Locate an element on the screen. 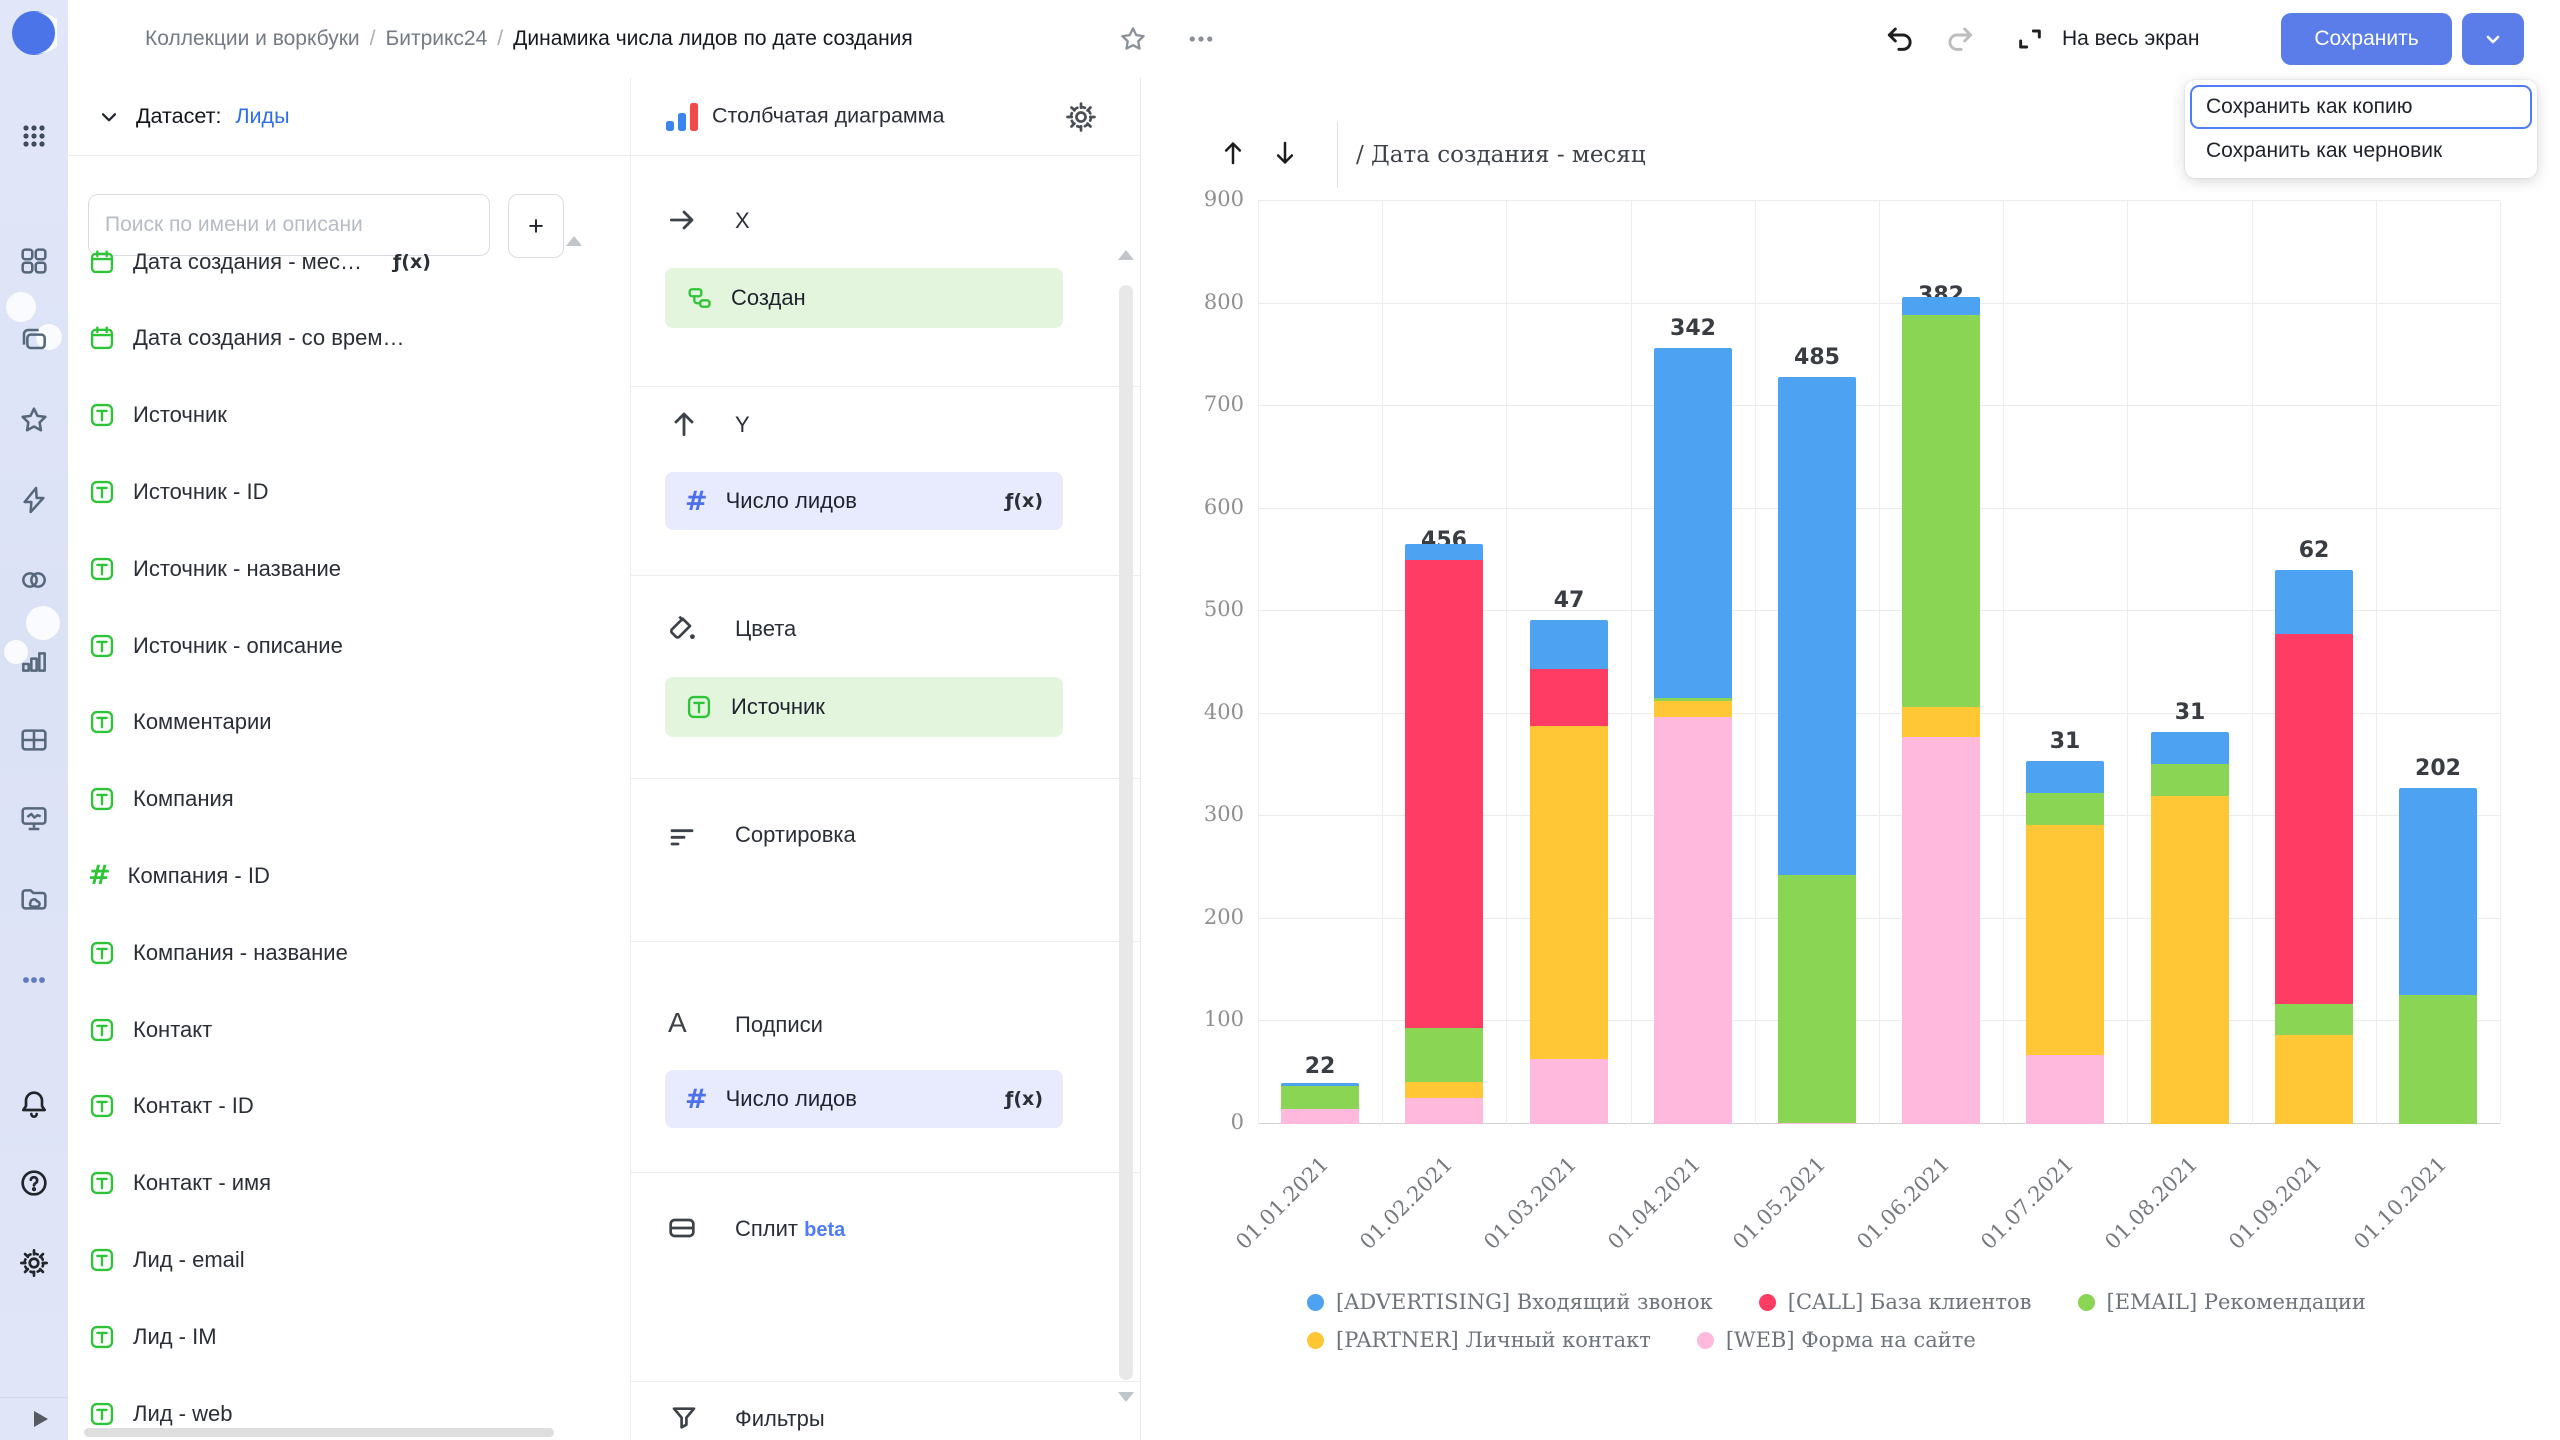 Image resolution: width=2560 pixels, height=1440 pixels. dataset-field-row: Лид - email is located at coordinates (348, 1259).